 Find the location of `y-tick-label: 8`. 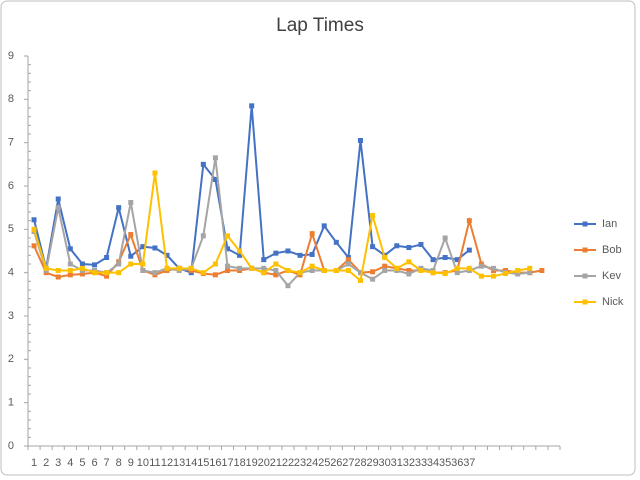

y-tick-label: 8 is located at coordinates (11, 99).